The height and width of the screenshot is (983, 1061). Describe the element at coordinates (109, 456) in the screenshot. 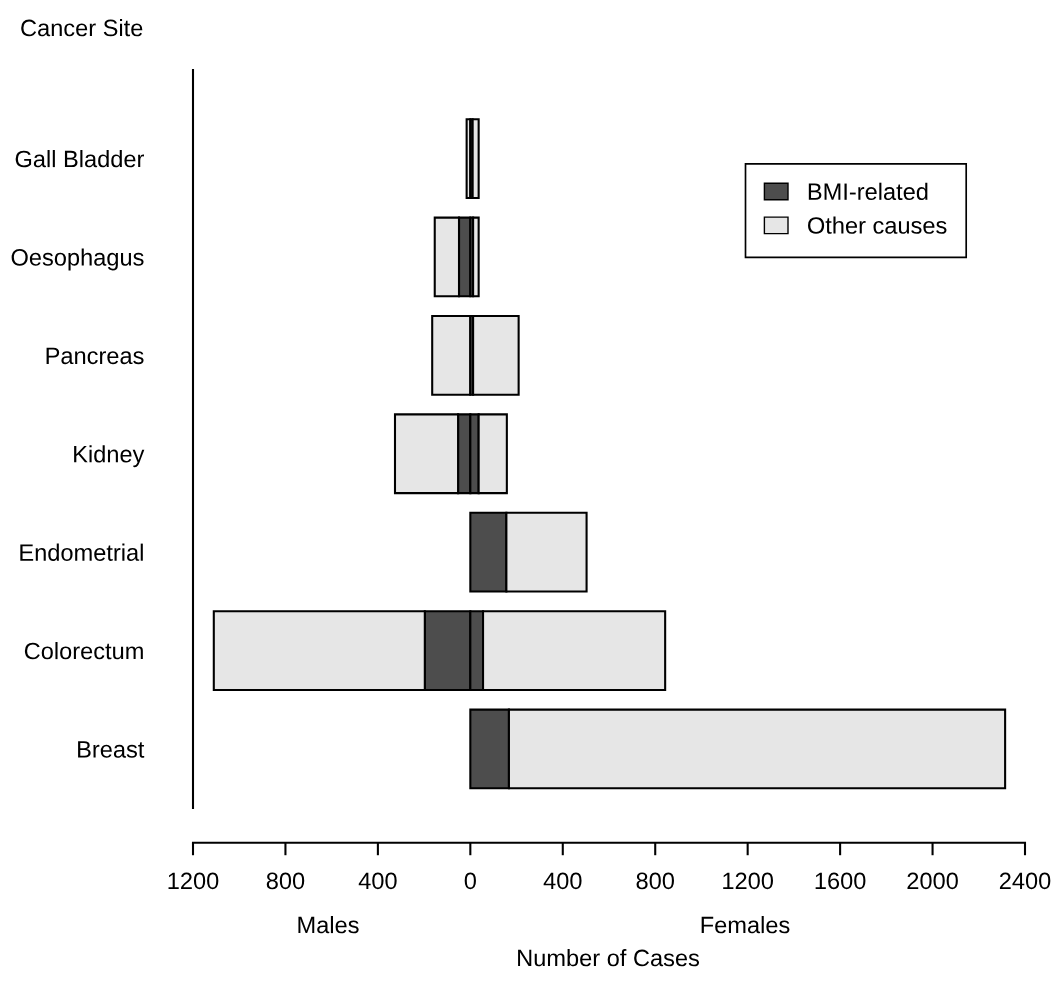

I see `y-tick-label: Kidney` at that location.